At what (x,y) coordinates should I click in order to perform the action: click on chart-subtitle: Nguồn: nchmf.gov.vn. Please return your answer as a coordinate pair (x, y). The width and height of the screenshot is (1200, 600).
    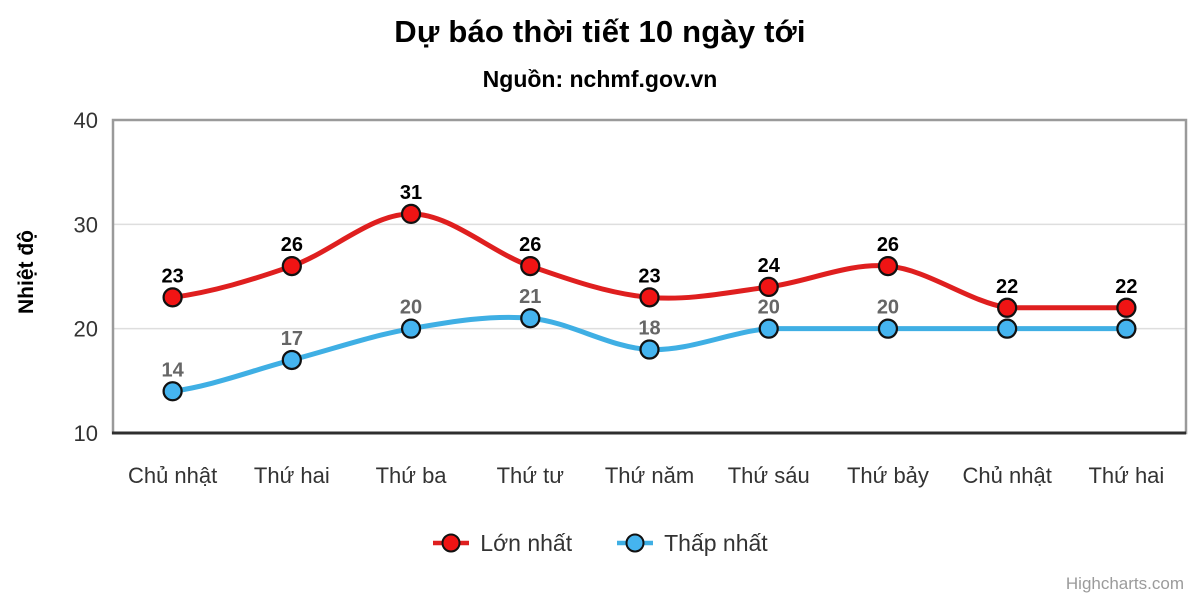
    Looking at the image, I should click on (600, 79).